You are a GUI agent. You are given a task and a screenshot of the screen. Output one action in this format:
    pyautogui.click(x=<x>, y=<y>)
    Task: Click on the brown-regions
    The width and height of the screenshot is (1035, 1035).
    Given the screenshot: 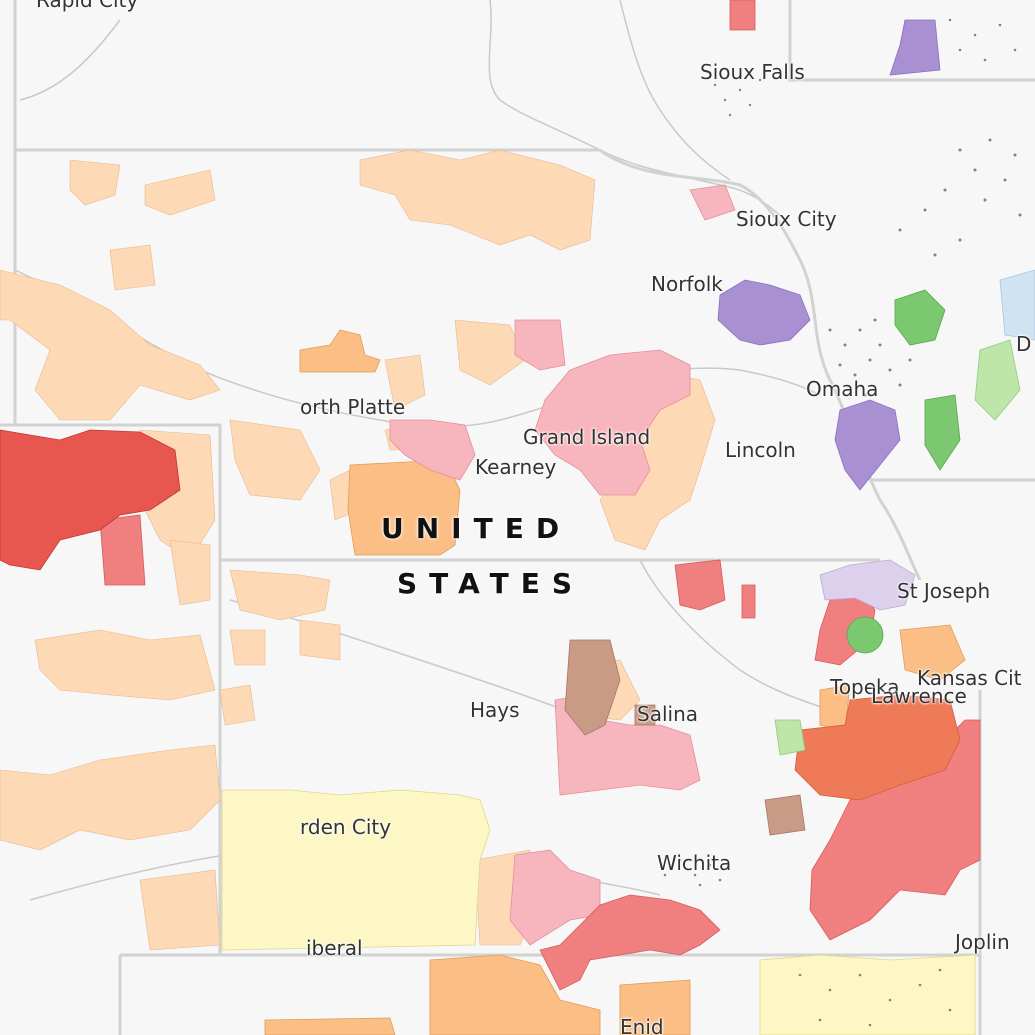 What is the action you would take?
    pyautogui.click(x=685, y=737)
    